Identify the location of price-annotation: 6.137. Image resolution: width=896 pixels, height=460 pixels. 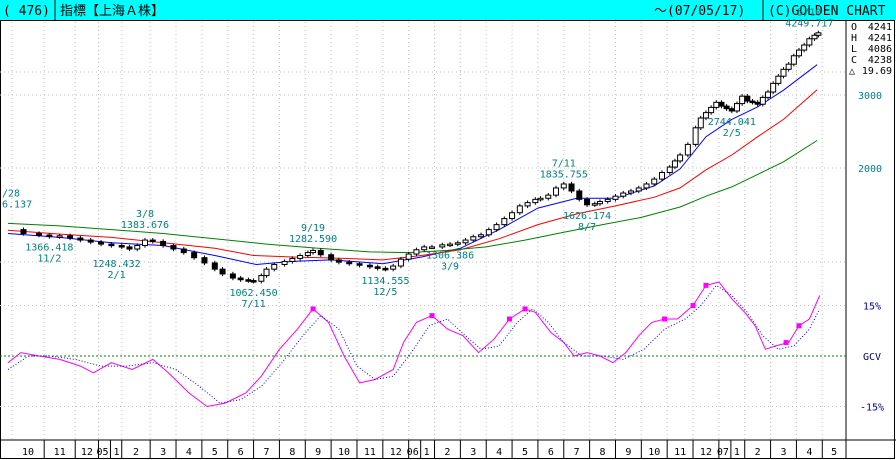
(17, 205).